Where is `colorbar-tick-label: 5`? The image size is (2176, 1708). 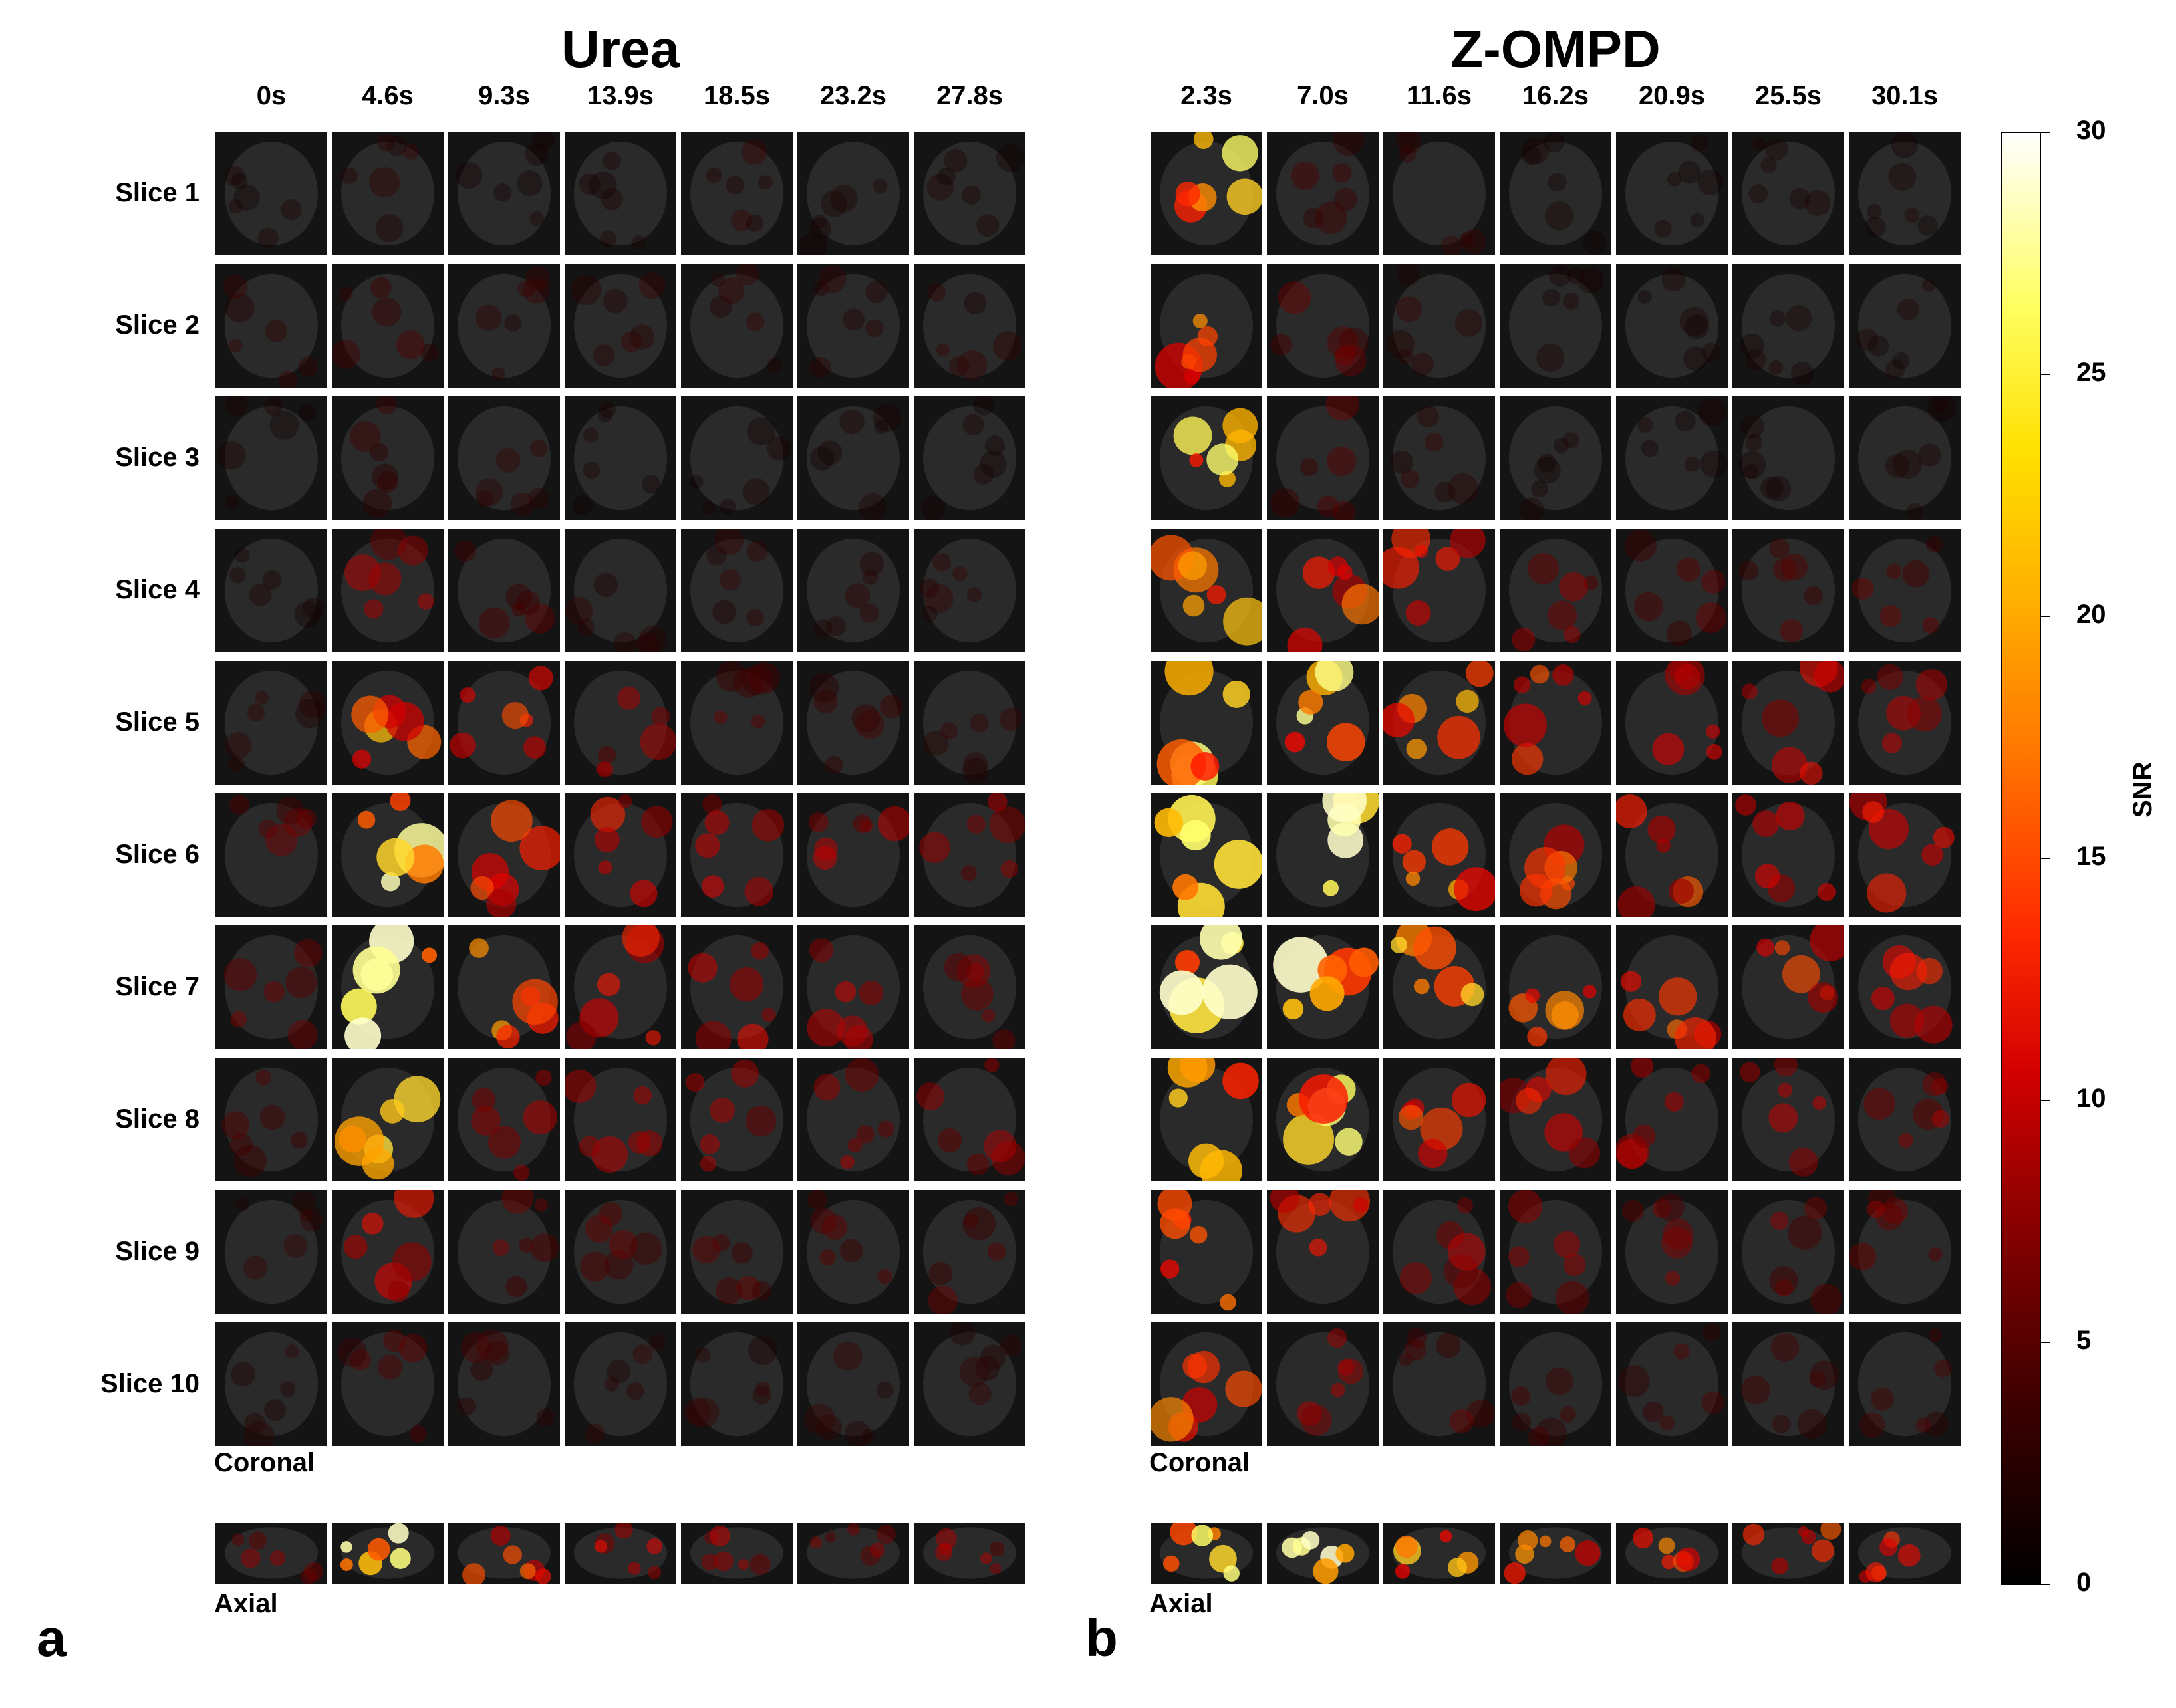 colorbar-tick-label: 5 is located at coordinates (2084, 1340).